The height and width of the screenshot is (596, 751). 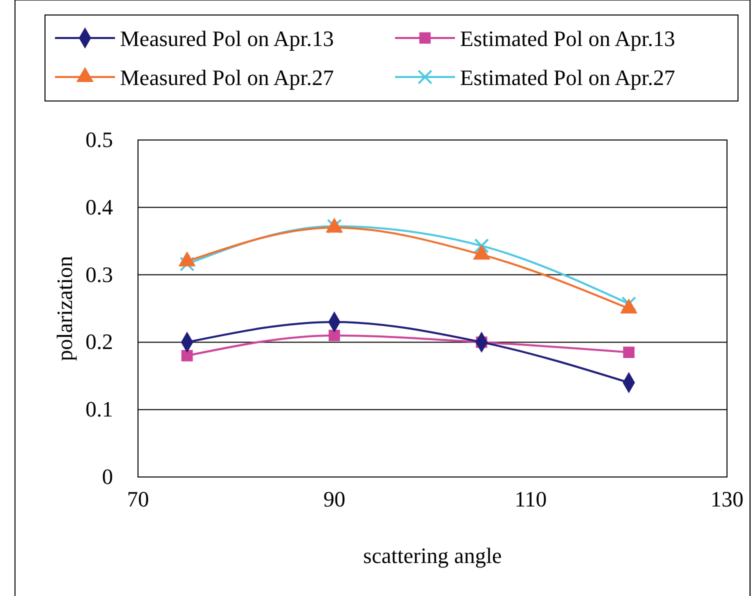 I want to click on y-tick-label: 0.3, so click(x=99, y=274).